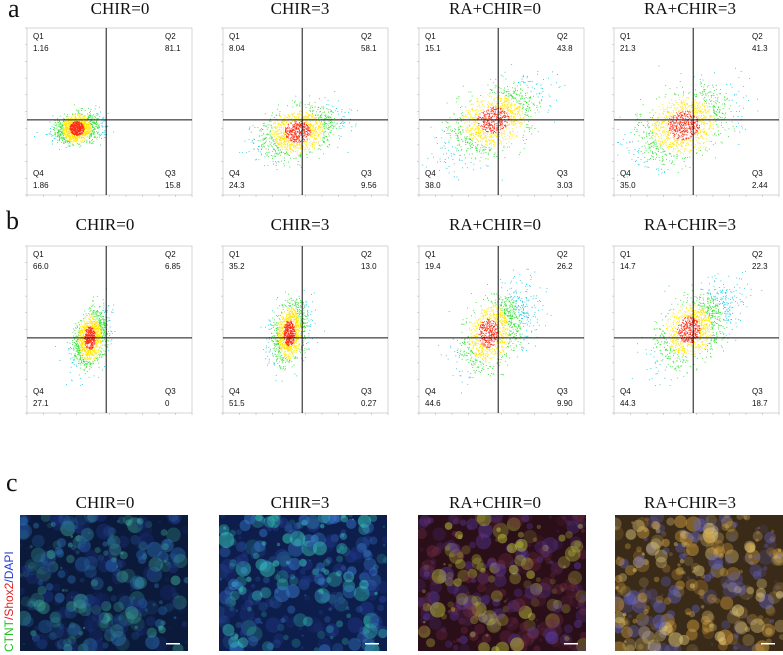 The height and width of the screenshot is (655, 783). What do you see at coordinates (300, 9) in the screenshot?
I see `row-a-title-2: CHIR=3` at bounding box center [300, 9].